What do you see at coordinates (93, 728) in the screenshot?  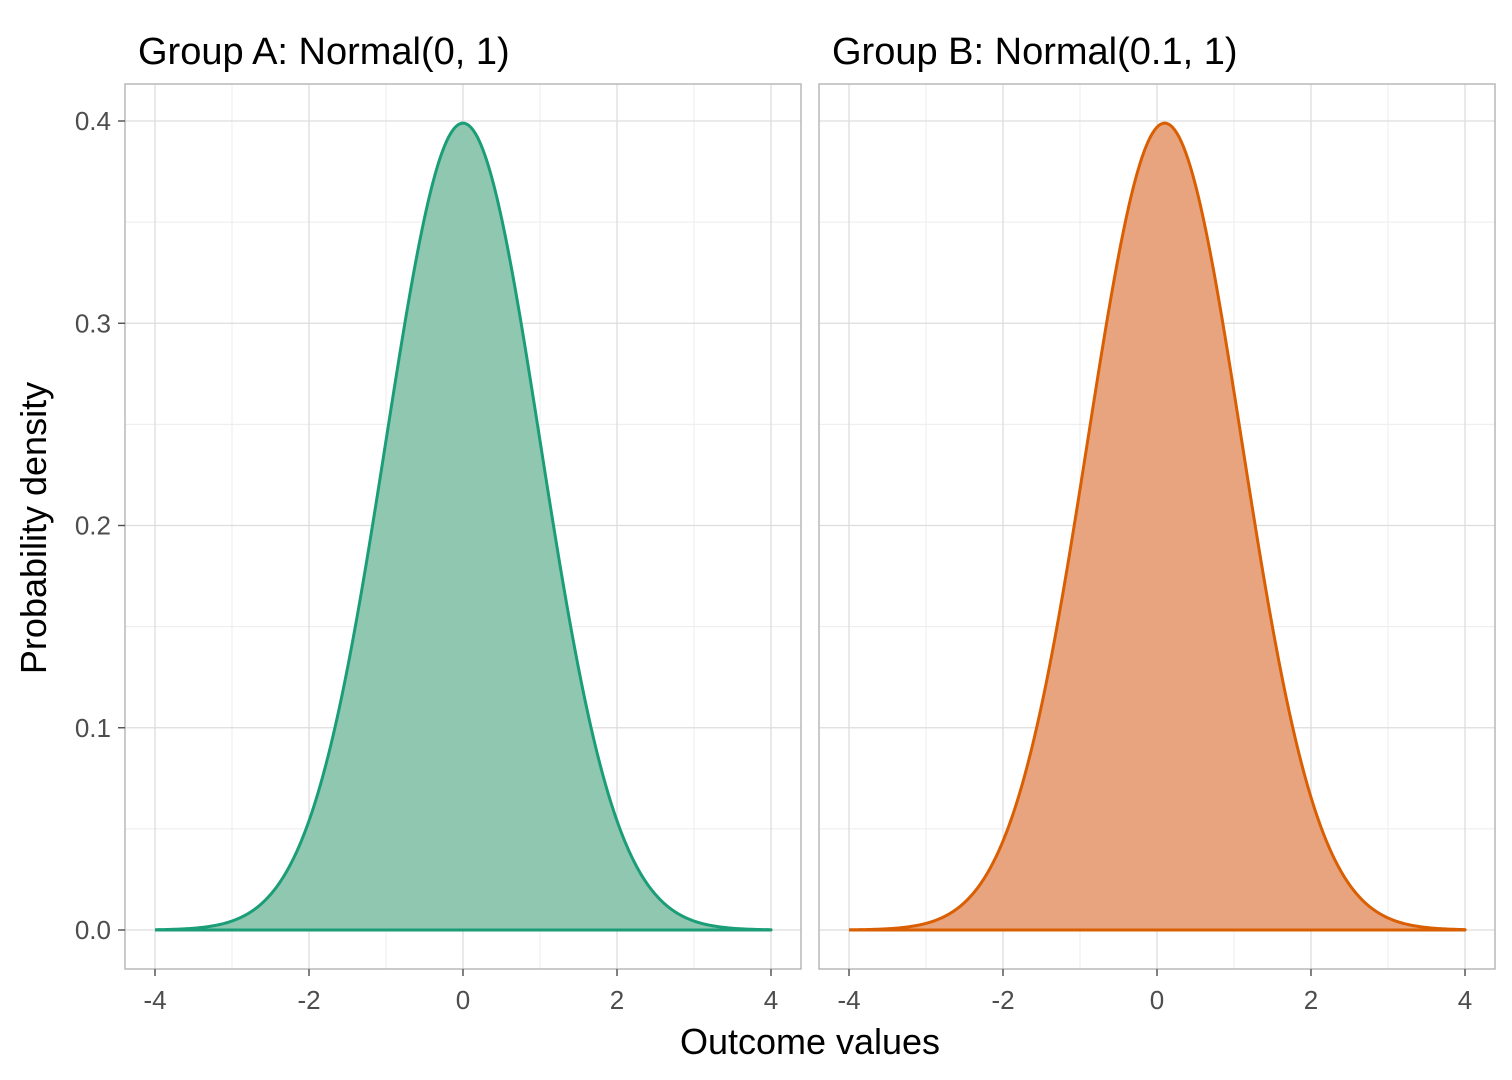 I see `y-tick-label: 0.1` at bounding box center [93, 728].